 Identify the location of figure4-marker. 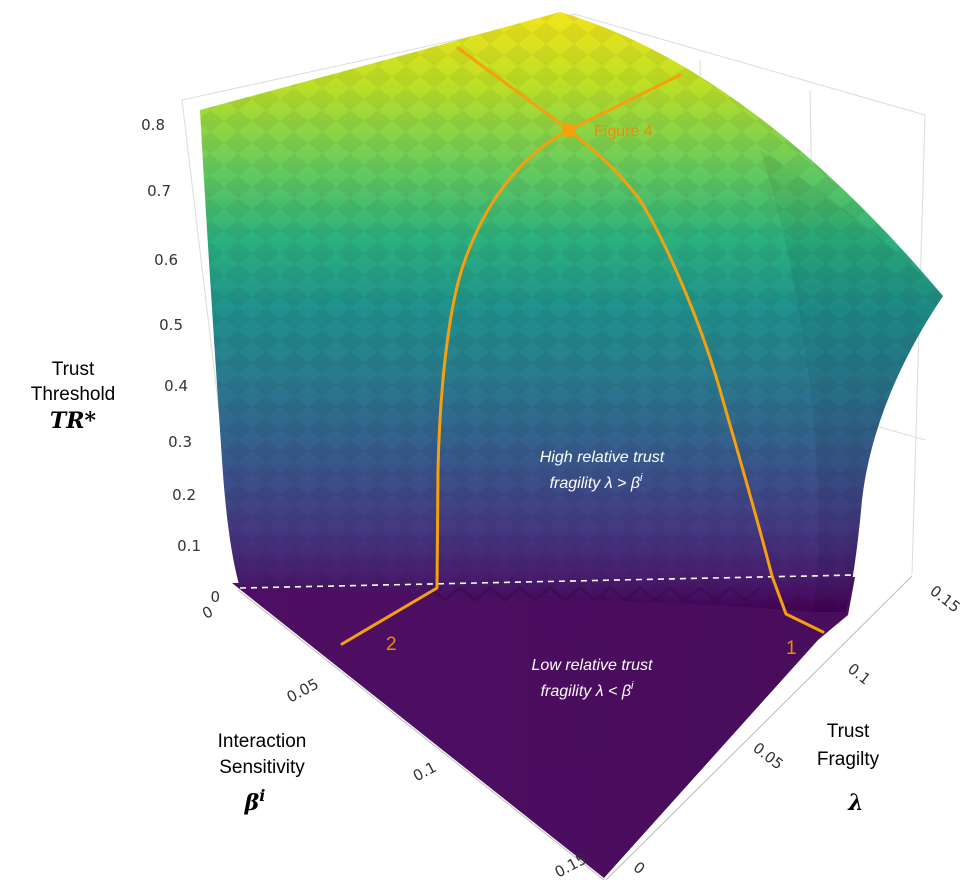
(569, 130).